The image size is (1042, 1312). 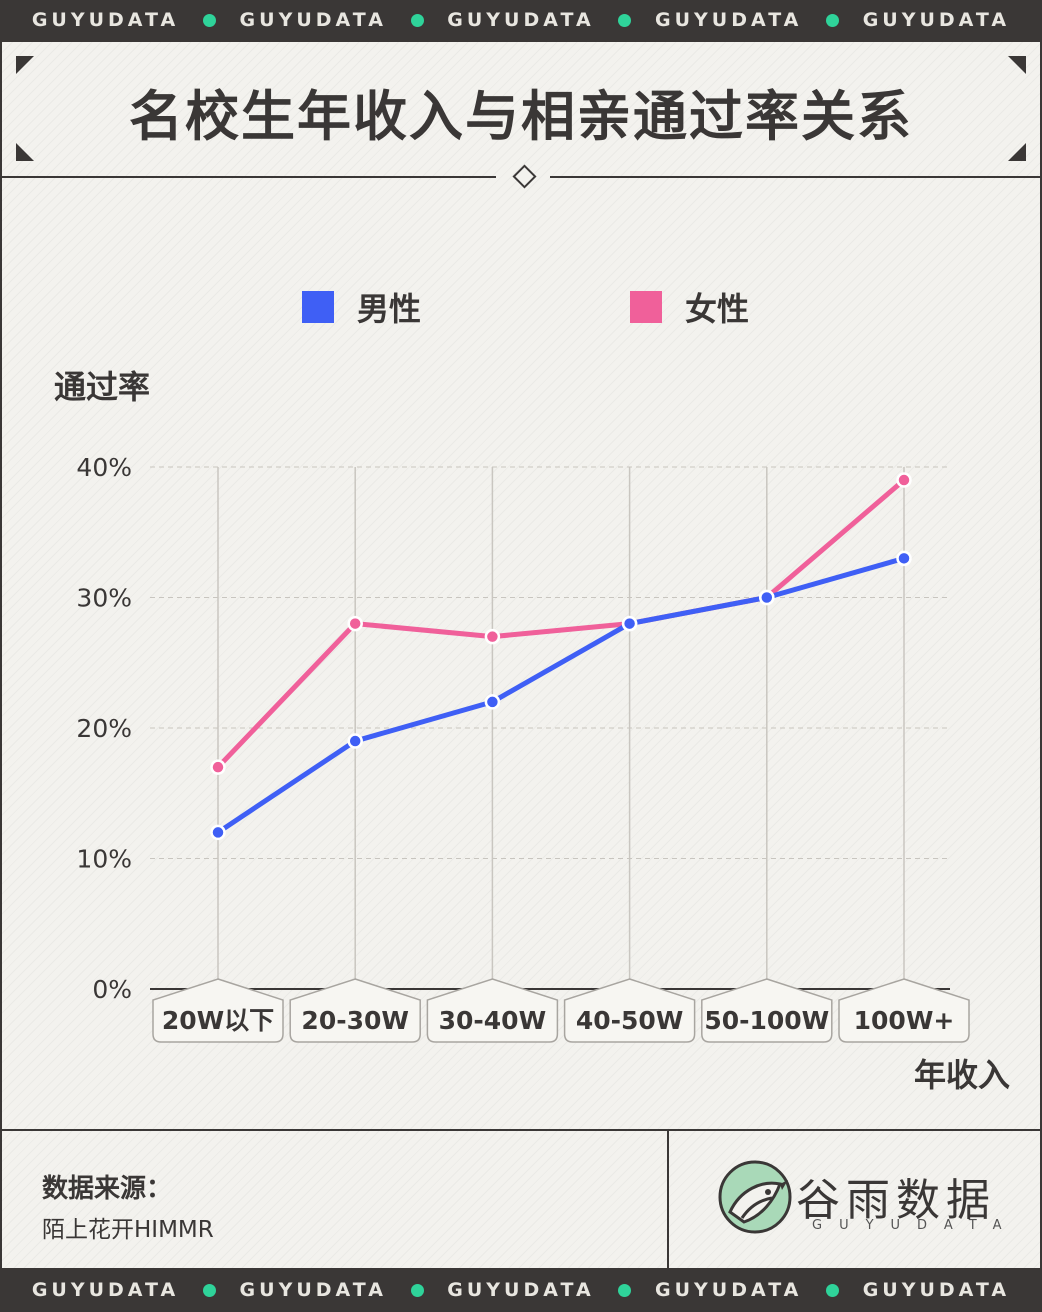 I want to click on x-tick-label: 100W+, so click(x=904, y=1020).